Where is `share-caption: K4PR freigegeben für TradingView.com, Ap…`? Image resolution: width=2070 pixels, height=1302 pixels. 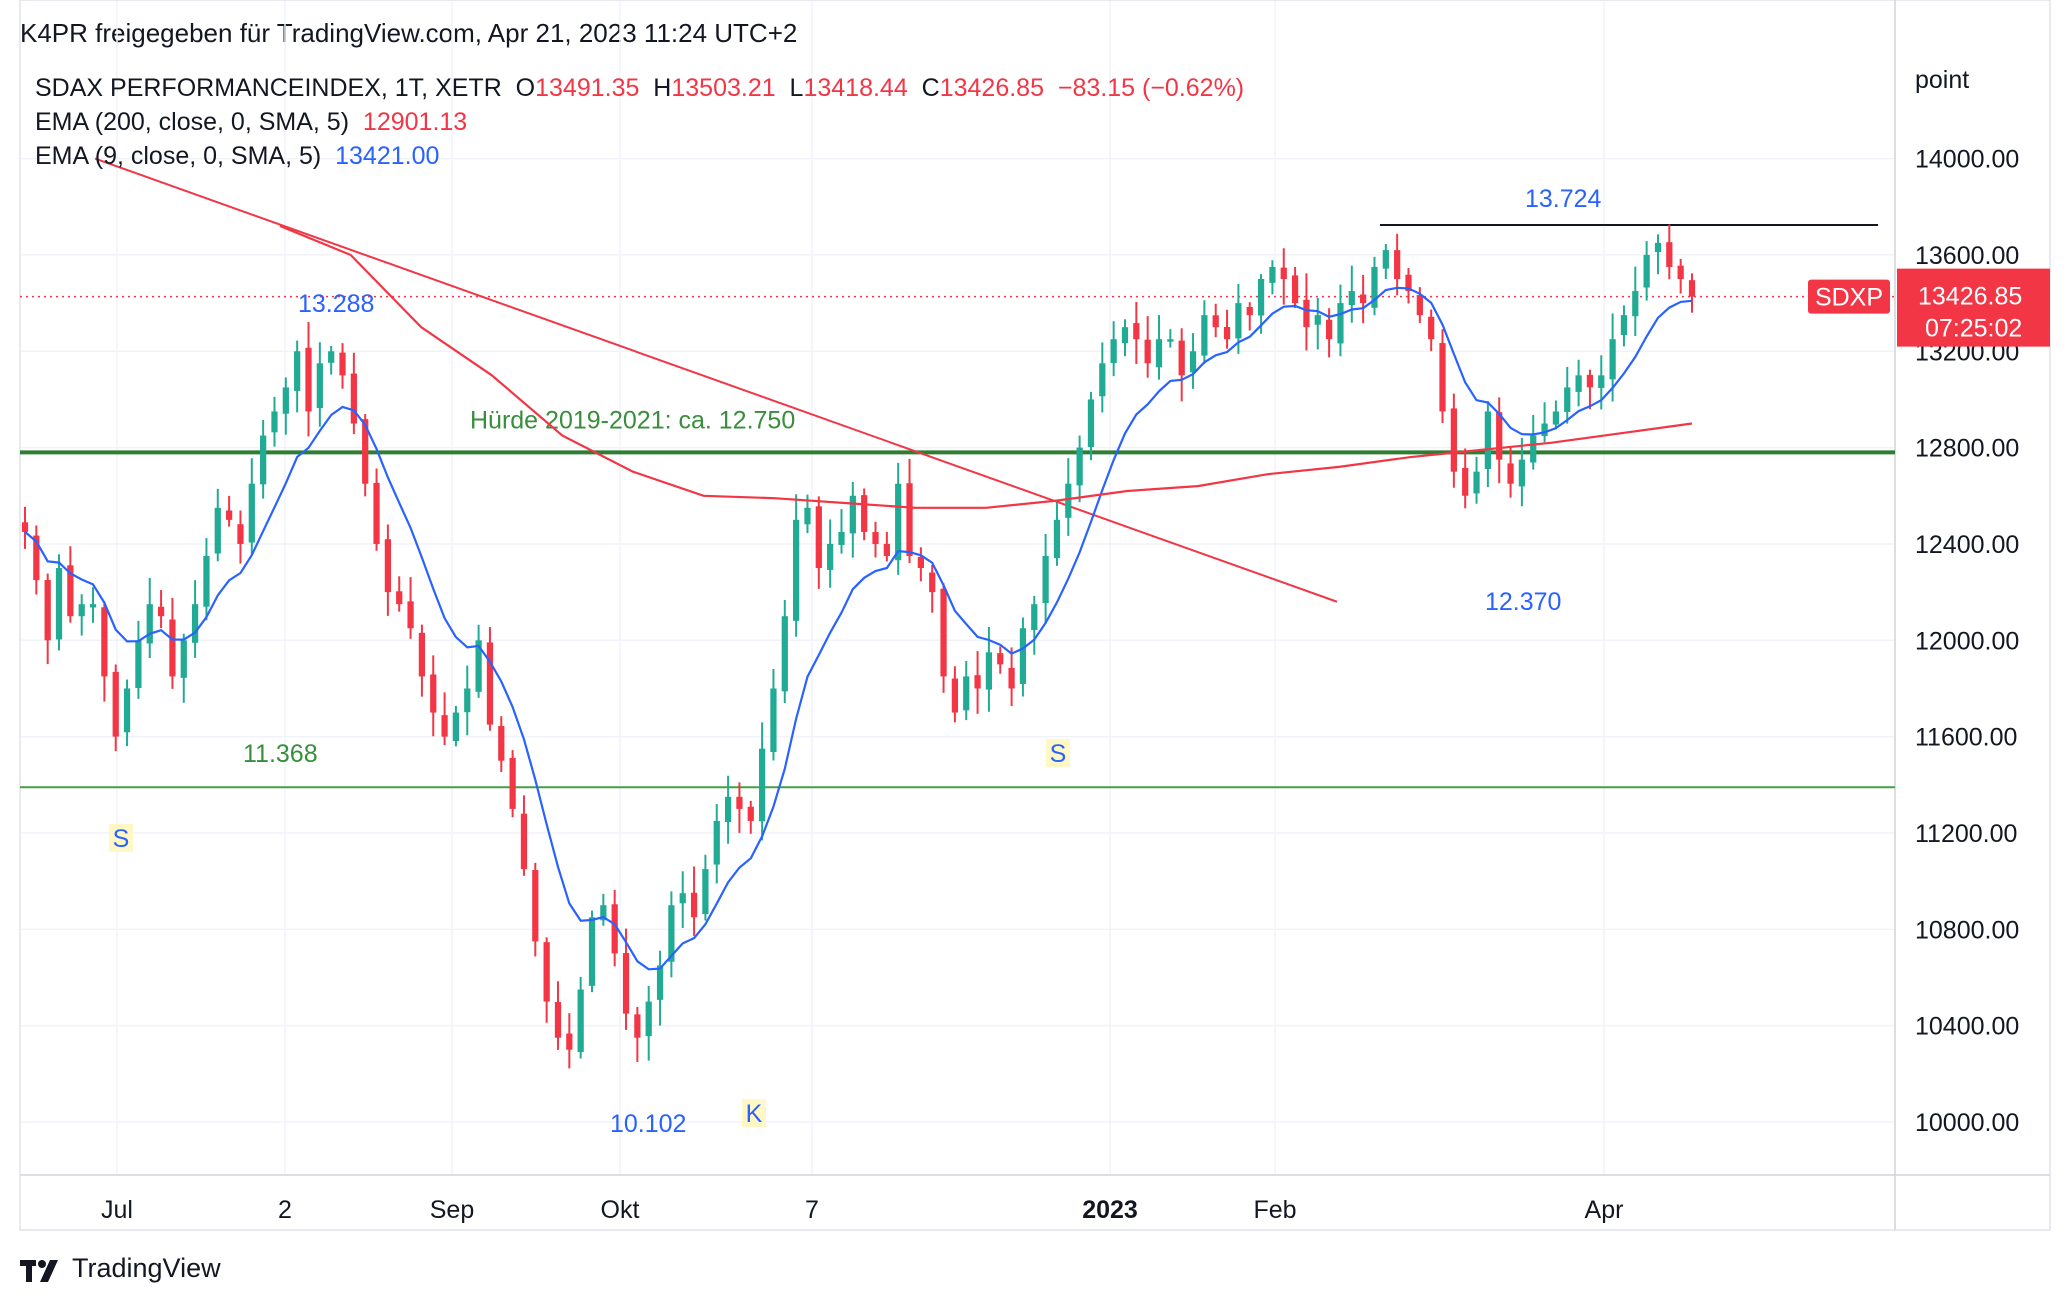
share-caption: K4PR freigegeben für TradingView.com, Ap… is located at coordinates (409, 33).